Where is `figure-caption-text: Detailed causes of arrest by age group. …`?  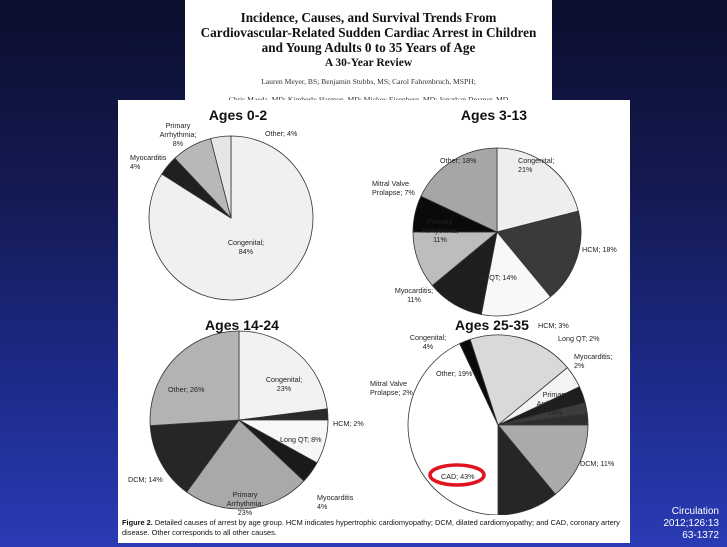 figure-caption-text: Detailed causes of arrest by age group. … is located at coordinates (371, 527).